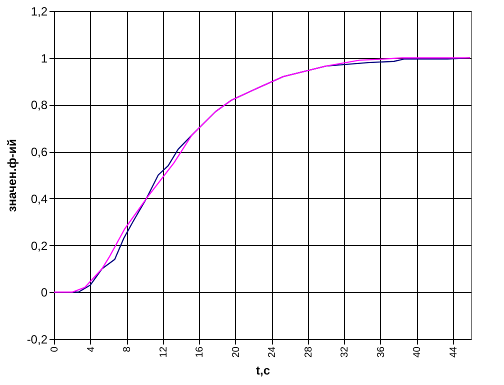  Describe the element at coordinates (37, 339) in the screenshot. I see `y-tick-label: -0,2` at that location.